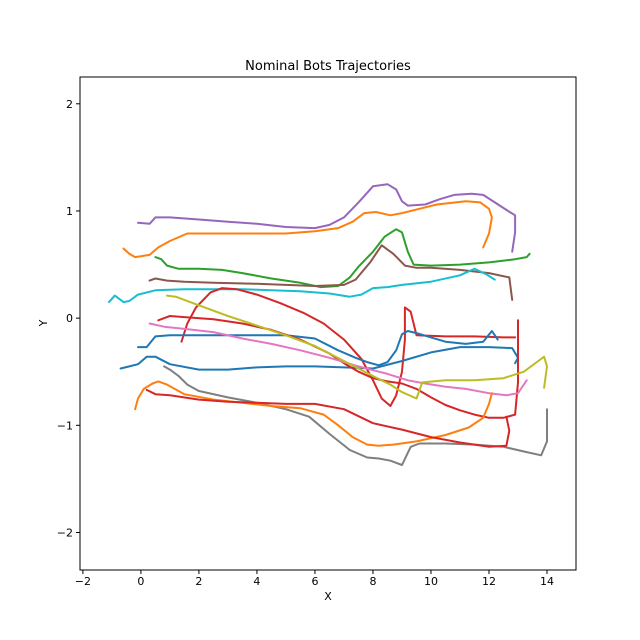 This screenshot has height=640, width=640. What do you see at coordinates (372, 581) in the screenshot?
I see `x-tick-label: 8` at bounding box center [372, 581].